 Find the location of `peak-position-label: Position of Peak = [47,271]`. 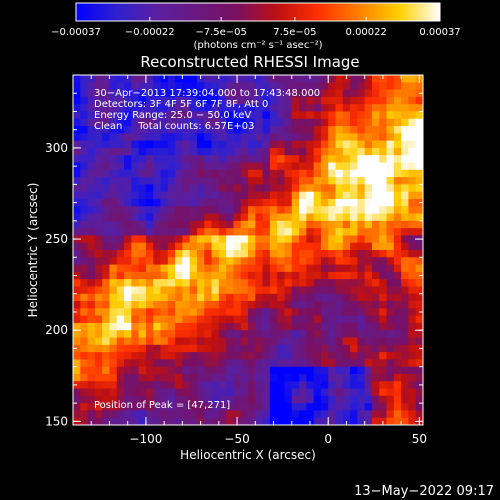

peak-position-label: Position of Peak = [47,271] is located at coordinates (162, 405).